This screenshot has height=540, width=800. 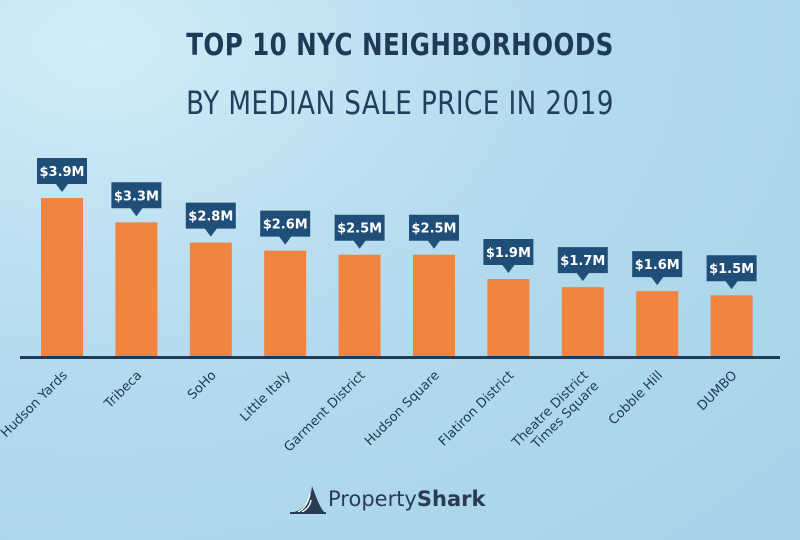 I want to click on data-label-callout: $1.5M, so click(x=731, y=272).